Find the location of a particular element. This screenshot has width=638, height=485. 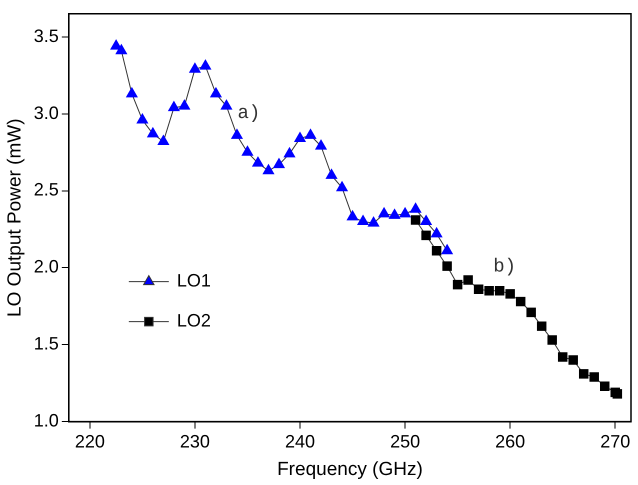

x-tick-label: 260 is located at coordinates (510, 441).